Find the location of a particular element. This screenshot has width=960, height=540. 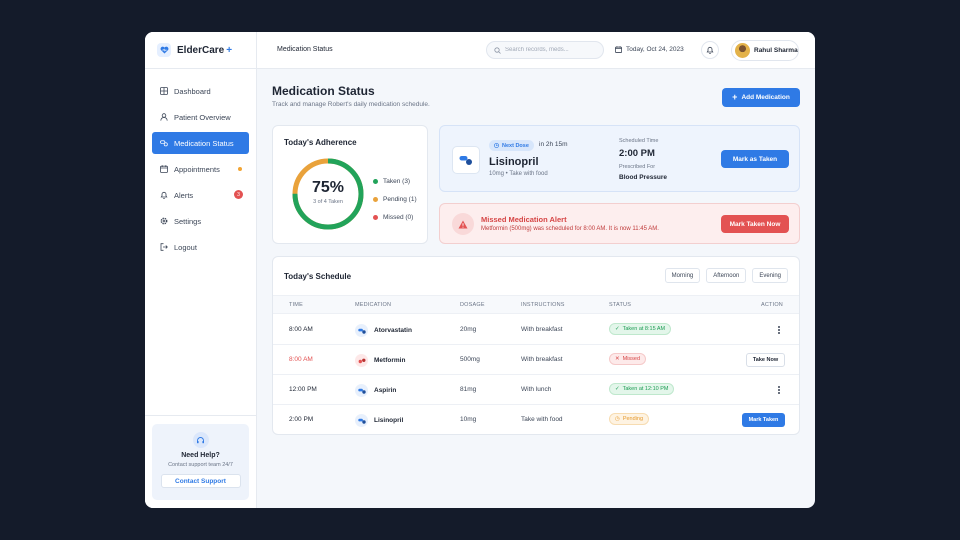

legend-taken: Taken (3) is located at coordinates (395, 181).